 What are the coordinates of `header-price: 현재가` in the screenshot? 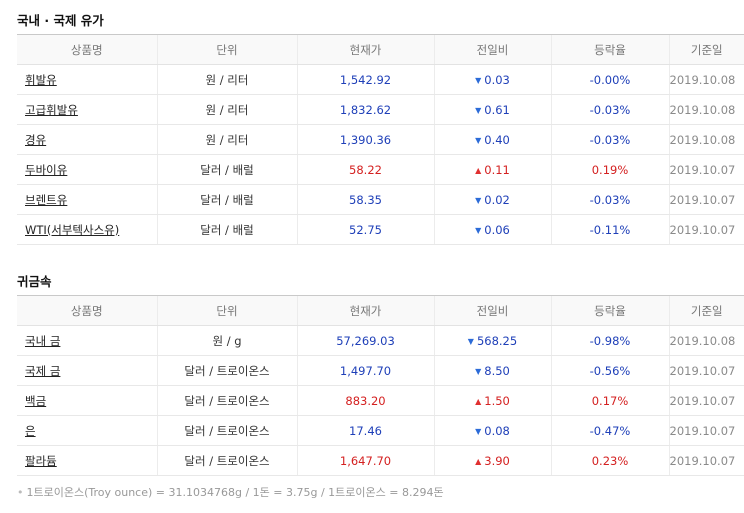 It's located at (365, 49).